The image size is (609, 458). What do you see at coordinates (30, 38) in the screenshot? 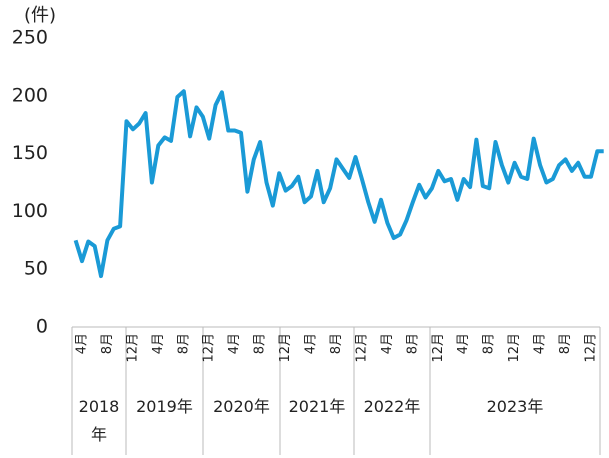
I see `y-tick-label: 250` at bounding box center [30, 38].